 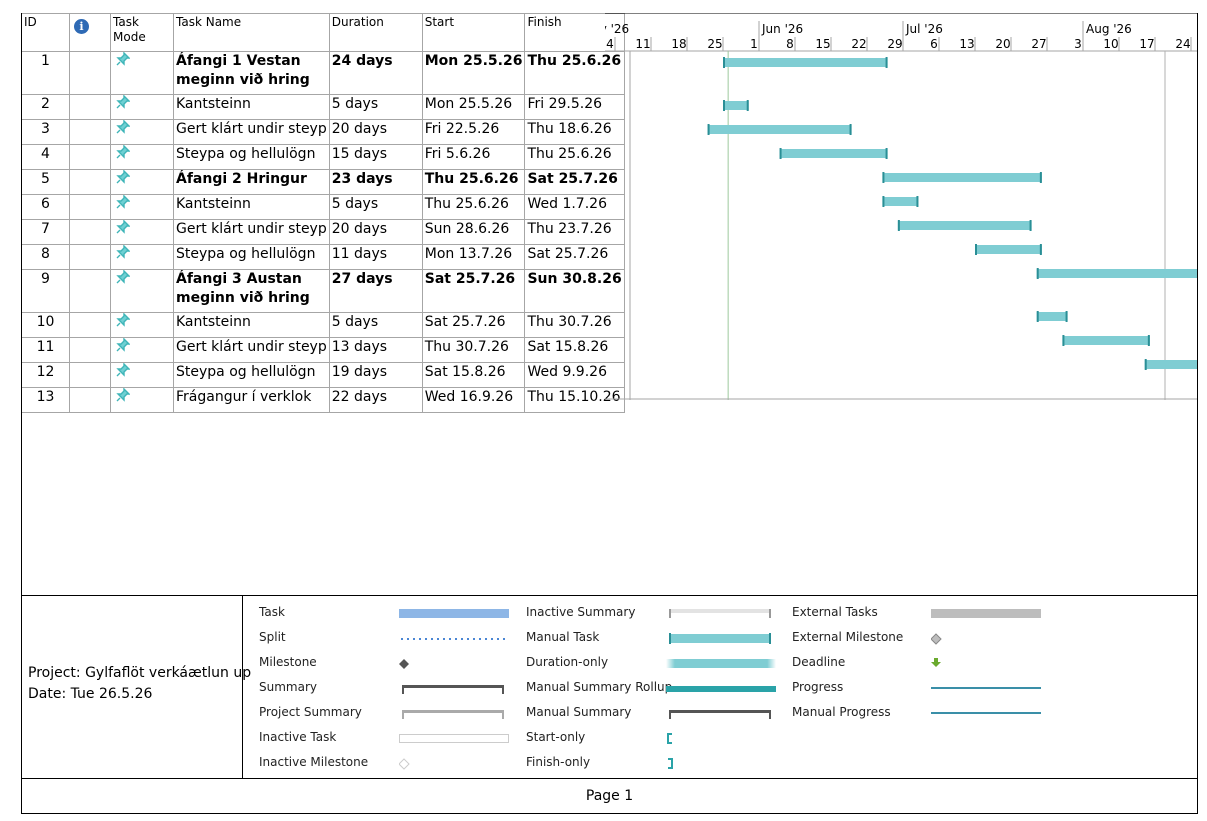 What do you see at coordinates (473, 375) in the screenshot?
I see `row-start: Sat 15.8.26` at bounding box center [473, 375].